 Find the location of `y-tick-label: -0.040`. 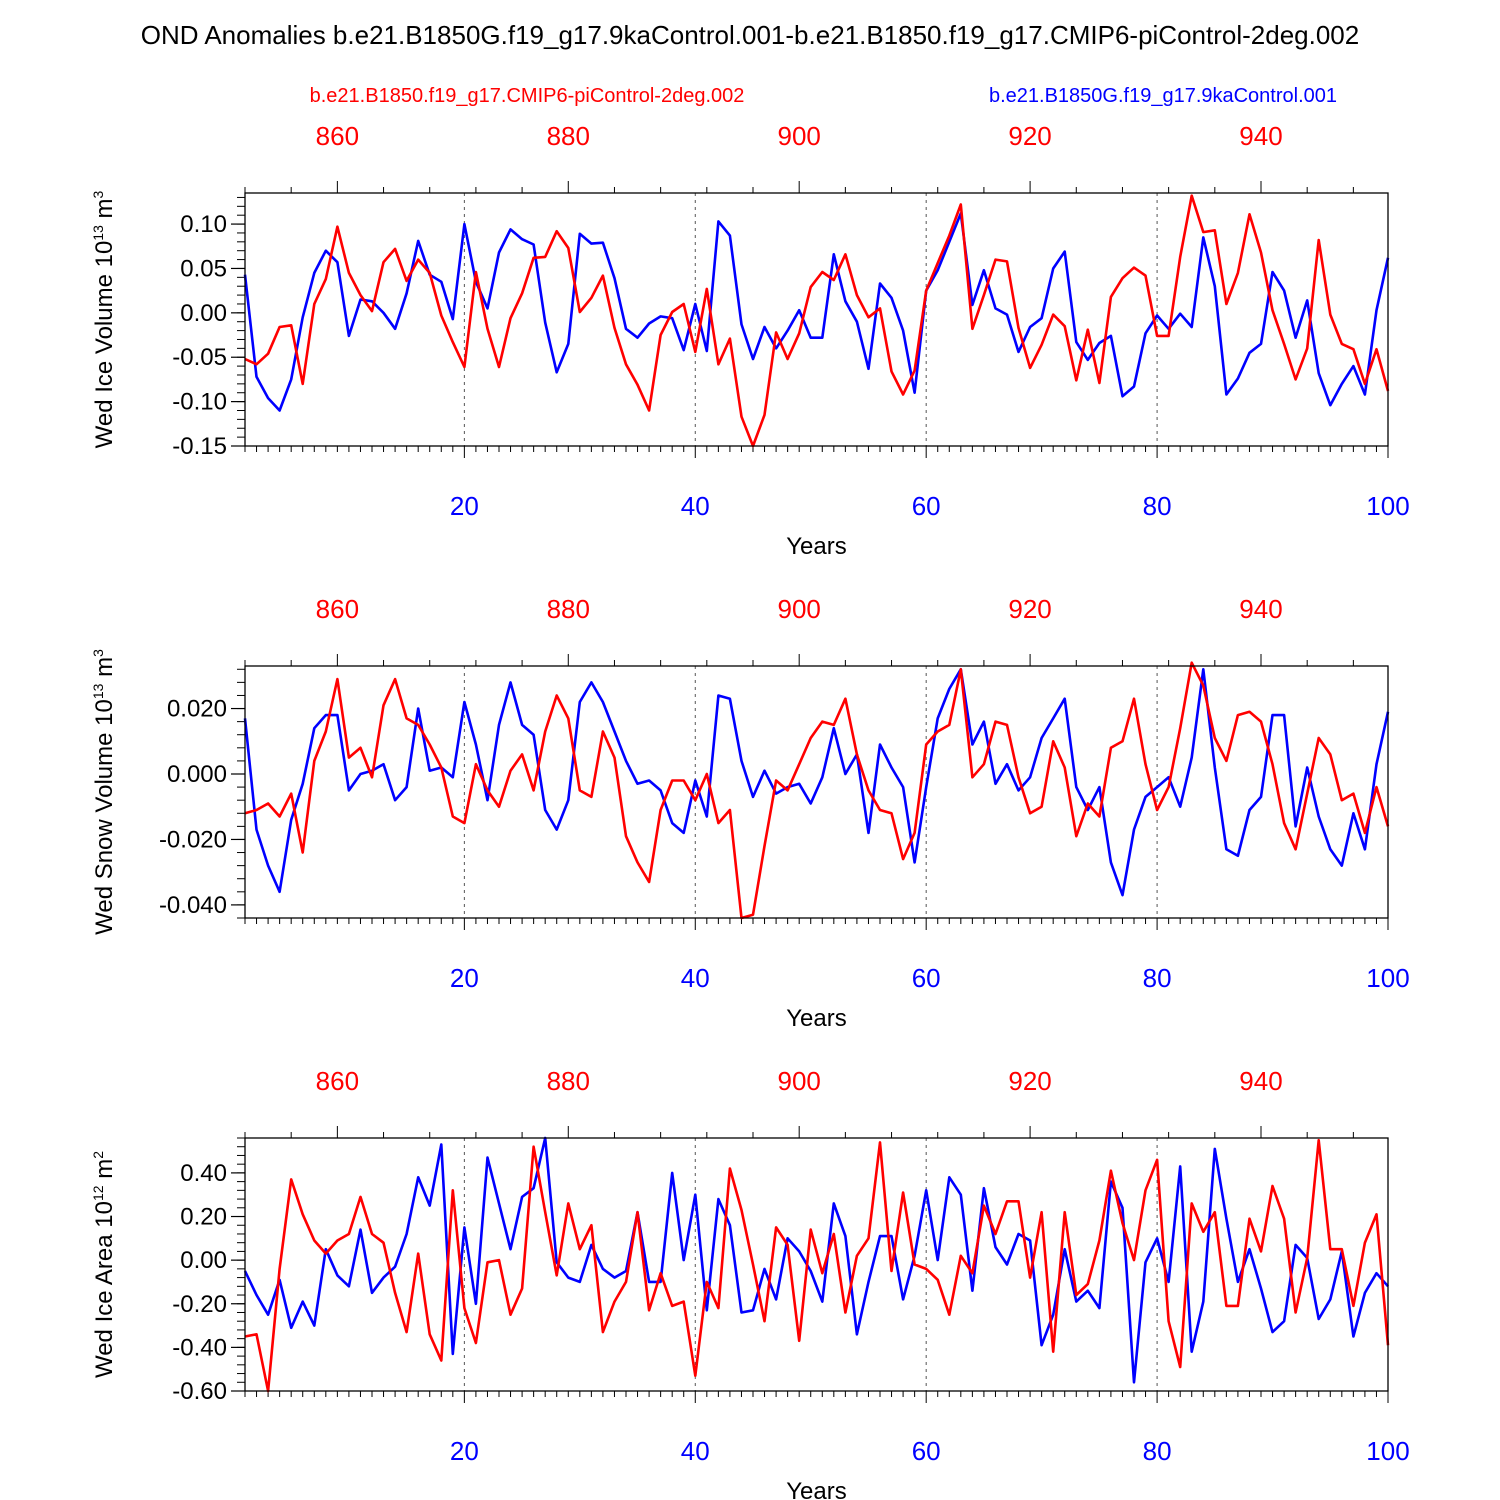

y-tick-label: -0.040 is located at coordinates (193, 905).